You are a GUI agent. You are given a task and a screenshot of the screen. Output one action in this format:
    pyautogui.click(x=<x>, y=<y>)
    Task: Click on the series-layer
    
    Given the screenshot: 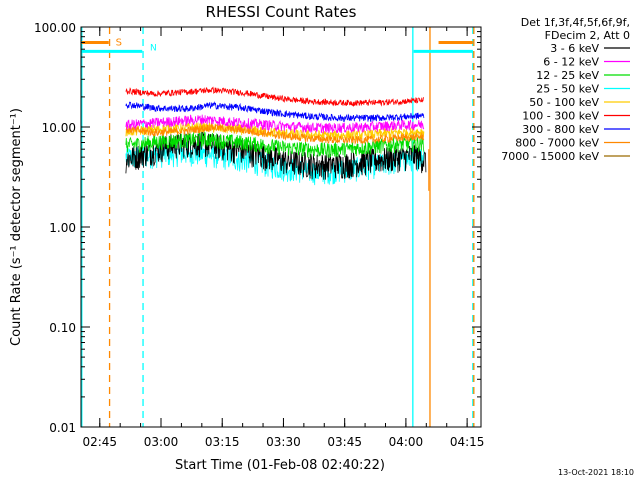 What is the action you would take?
    pyautogui.click(x=277, y=138)
    